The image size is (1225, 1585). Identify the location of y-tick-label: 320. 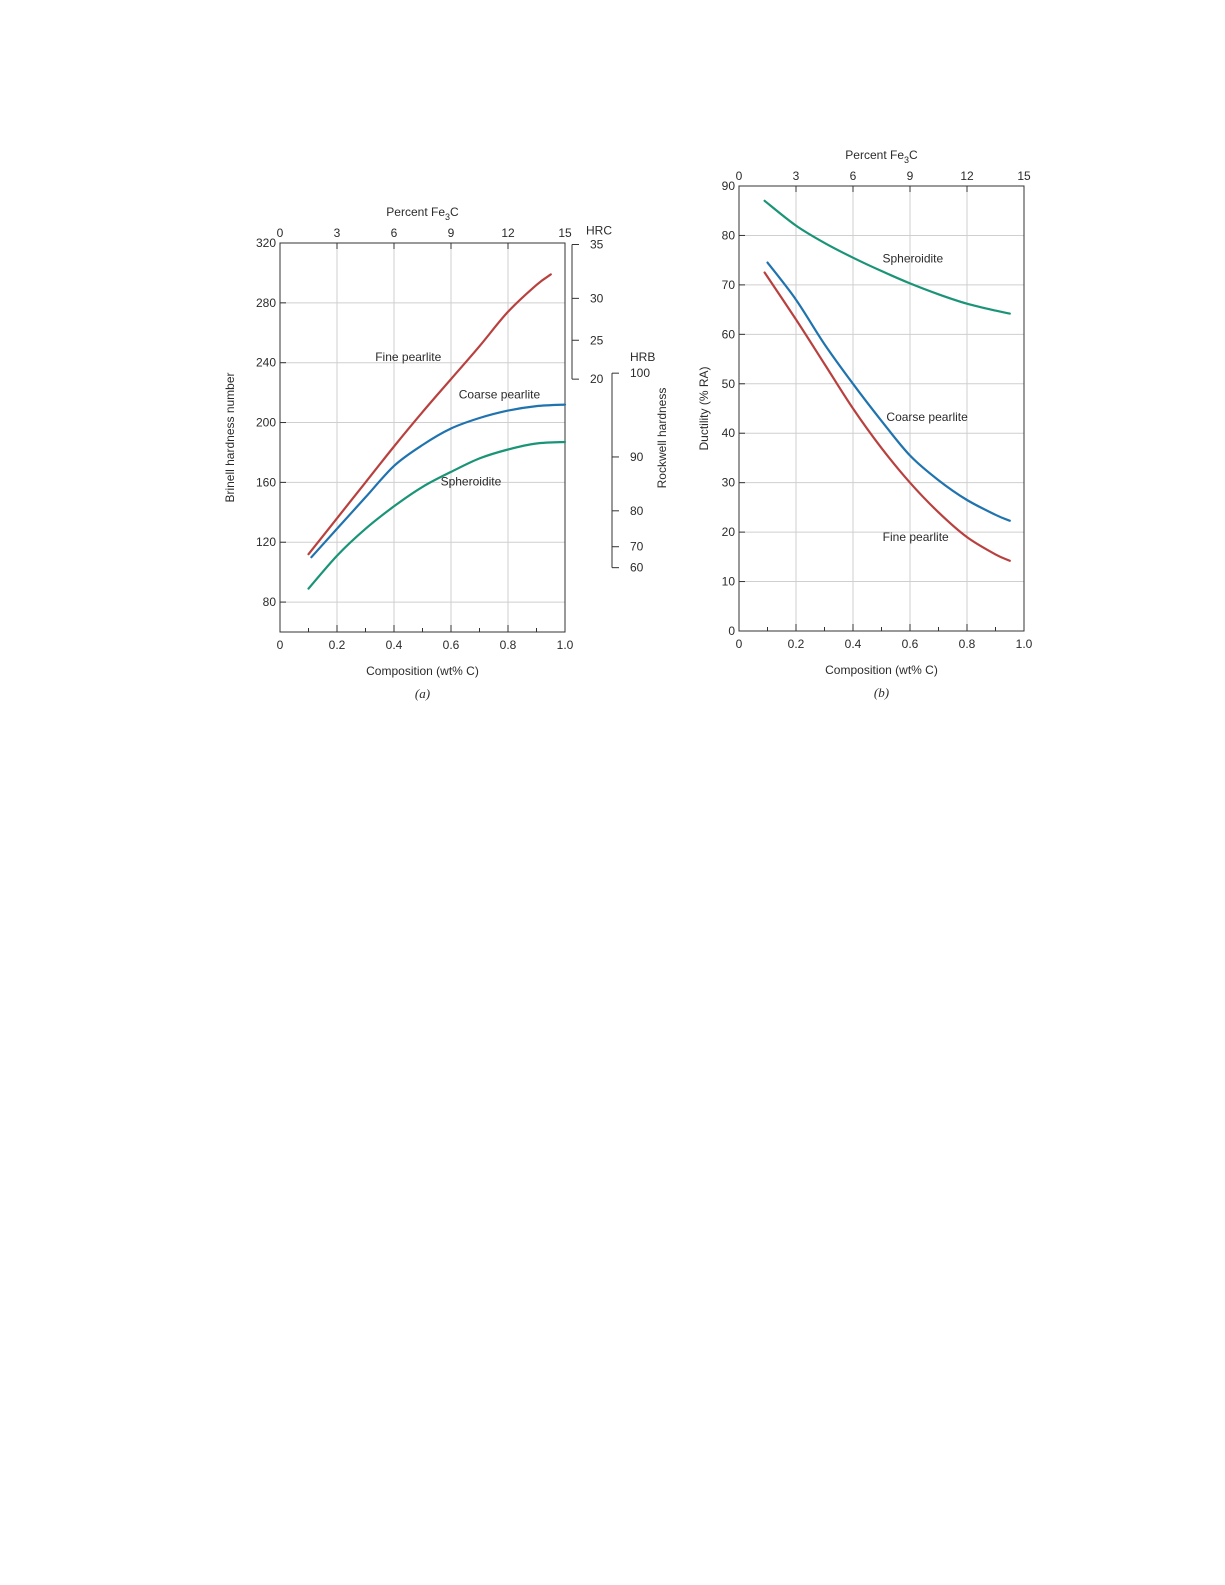
(266, 243).